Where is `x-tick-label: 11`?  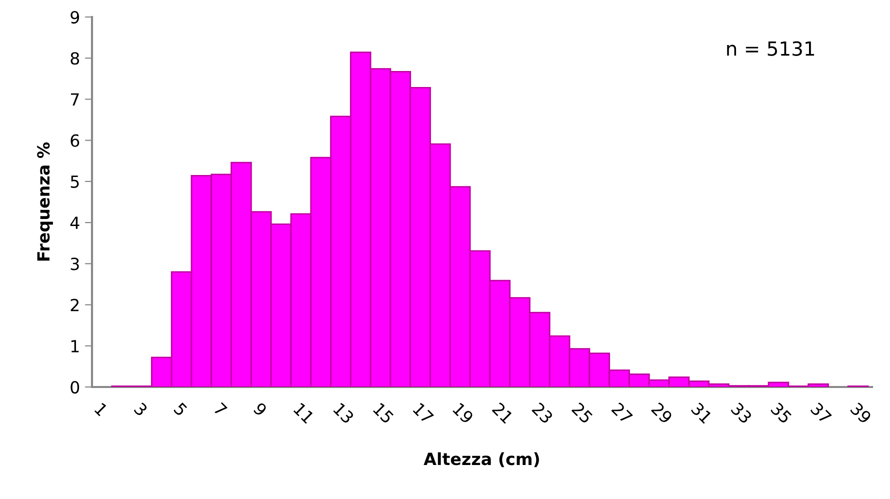
x-tick-label: 11 is located at coordinates (303, 413).